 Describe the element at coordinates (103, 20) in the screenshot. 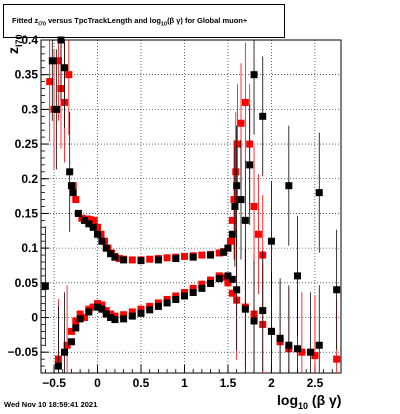

I see `title-middle: versus TpcTrackLength and log` at that location.